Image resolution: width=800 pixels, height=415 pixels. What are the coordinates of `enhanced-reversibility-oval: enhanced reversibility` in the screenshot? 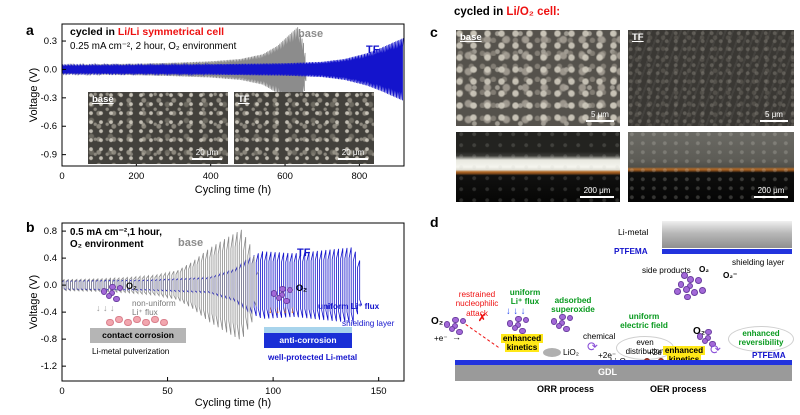 It's located at (761, 339).